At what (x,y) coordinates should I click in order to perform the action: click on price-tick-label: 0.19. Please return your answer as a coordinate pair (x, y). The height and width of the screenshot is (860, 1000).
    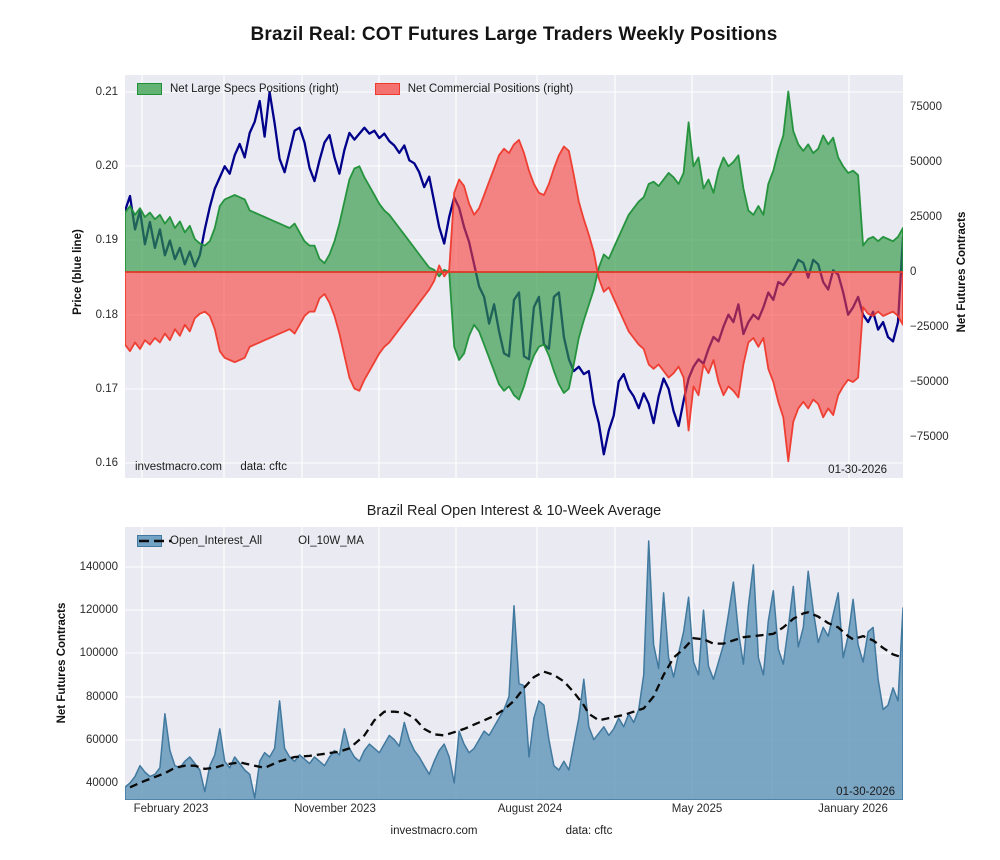
    Looking at the image, I should click on (106, 240).